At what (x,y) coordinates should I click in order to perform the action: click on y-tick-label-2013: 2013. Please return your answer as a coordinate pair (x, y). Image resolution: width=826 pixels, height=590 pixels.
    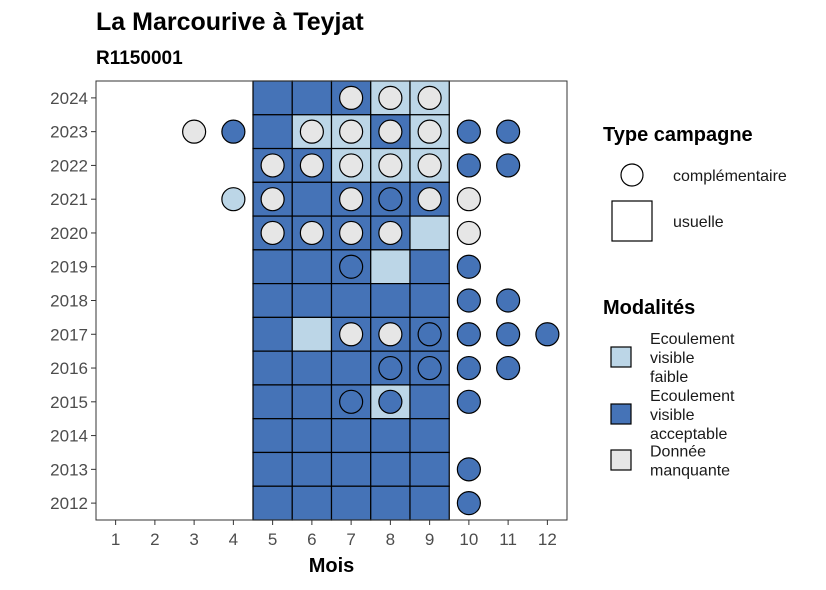
    Looking at the image, I should click on (69, 469).